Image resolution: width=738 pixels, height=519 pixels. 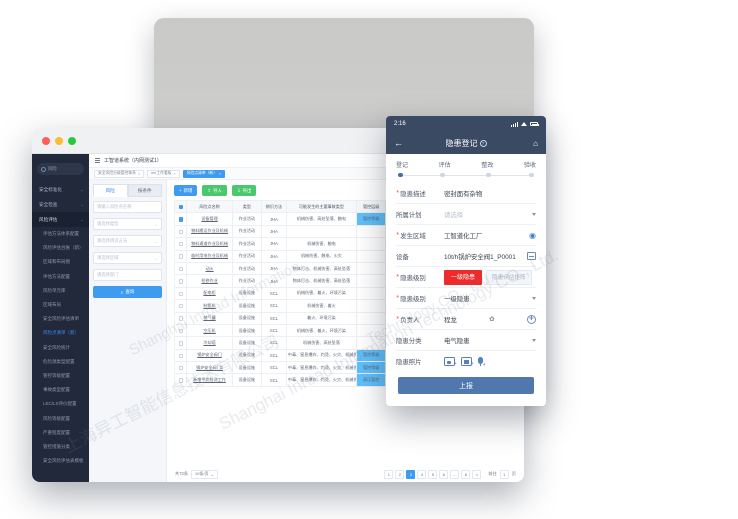 I want to click on help-icon: ?, so click(x=483, y=143).